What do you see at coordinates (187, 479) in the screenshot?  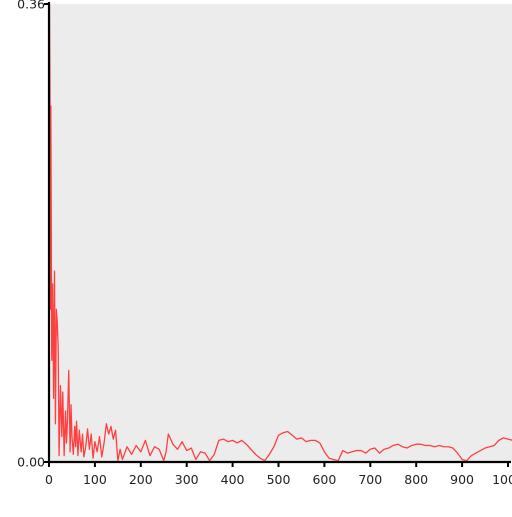 I see `x-tick-label: 300` at bounding box center [187, 479].